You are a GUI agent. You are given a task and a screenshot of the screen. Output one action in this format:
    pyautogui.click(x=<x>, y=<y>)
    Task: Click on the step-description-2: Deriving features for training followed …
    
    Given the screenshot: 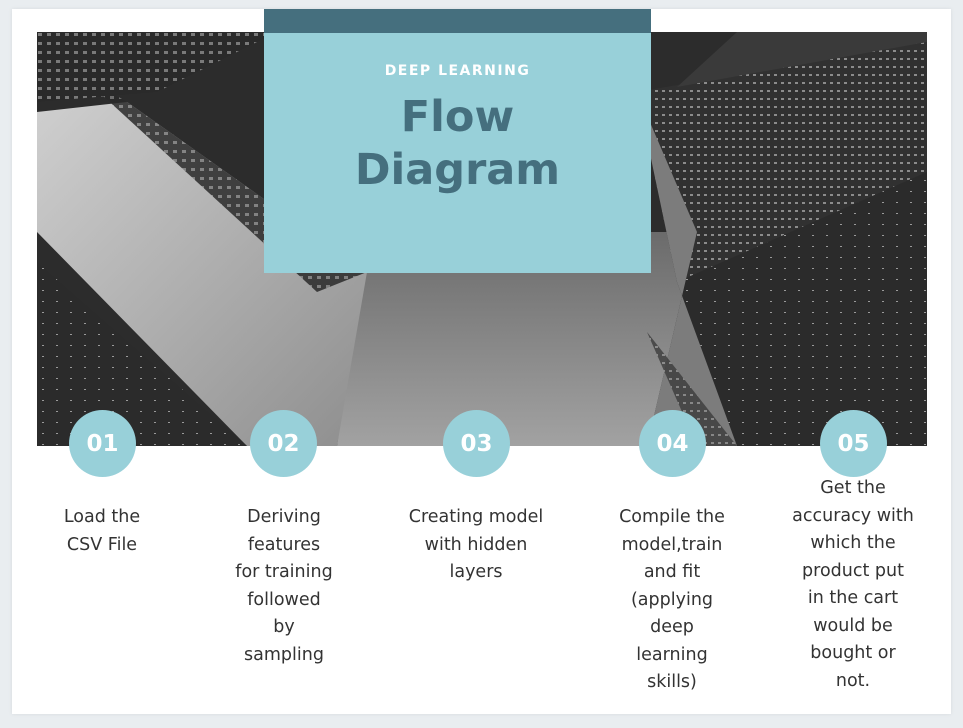 What is the action you would take?
    pyautogui.click(x=284, y=586)
    